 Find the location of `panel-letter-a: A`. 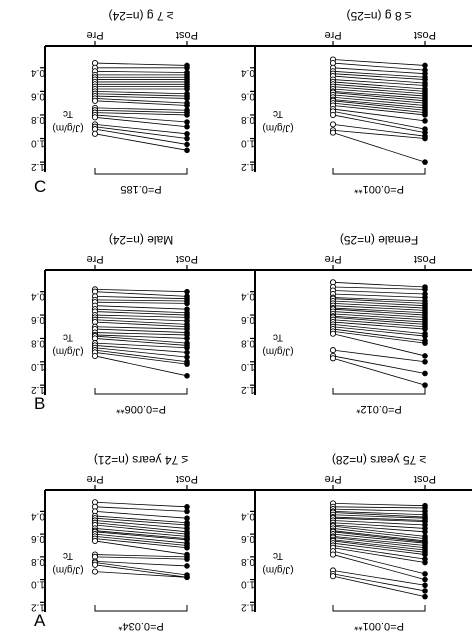

panel-letter-a: A is located at coordinates (40, 620).